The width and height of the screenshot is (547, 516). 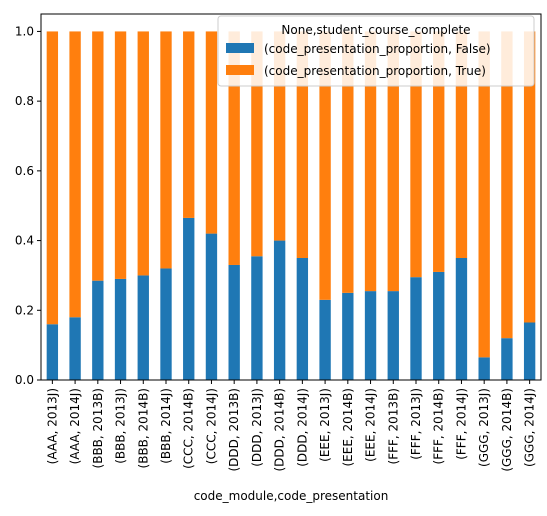 What do you see at coordinates (371, 425) in the screenshot?
I see `x-tick-label-14: (EEE, 2014J)` at bounding box center [371, 425].